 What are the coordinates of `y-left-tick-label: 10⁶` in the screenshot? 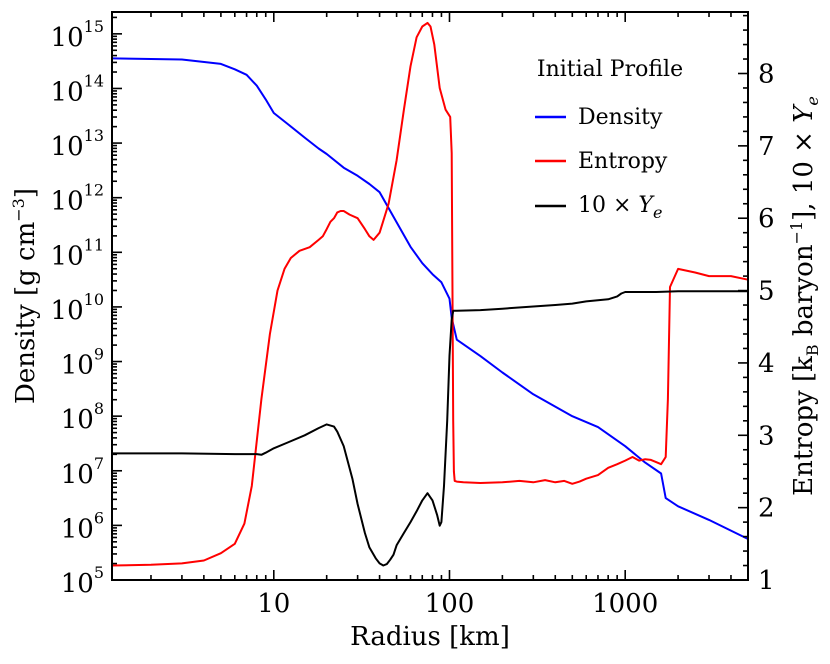 It's located at (82, 526).